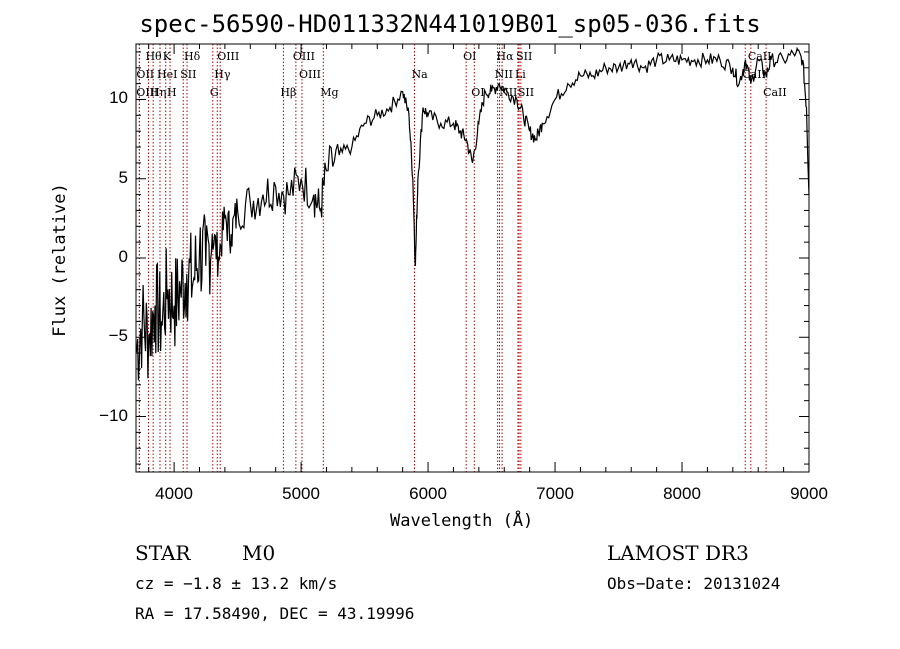  Describe the element at coordinates (236, 583) in the screenshot. I see `redshift-velocity: cz = −1.8 ± 13.2 km/s` at that location.